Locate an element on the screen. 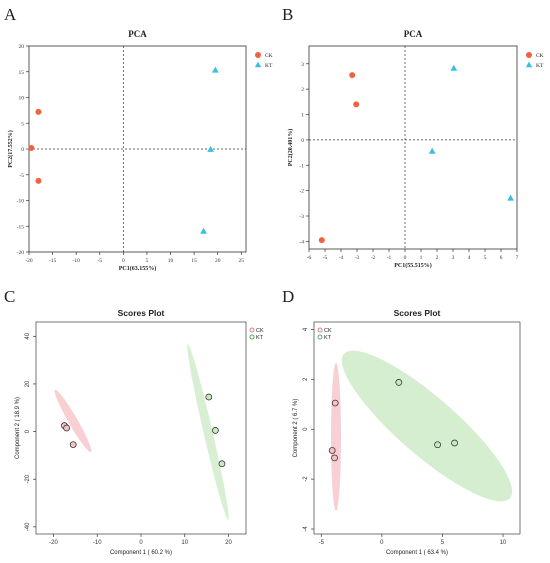 Image resolution: width=550 pixels, height=563 pixels. x-tick-label: -4 is located at coordinates (341, 258).